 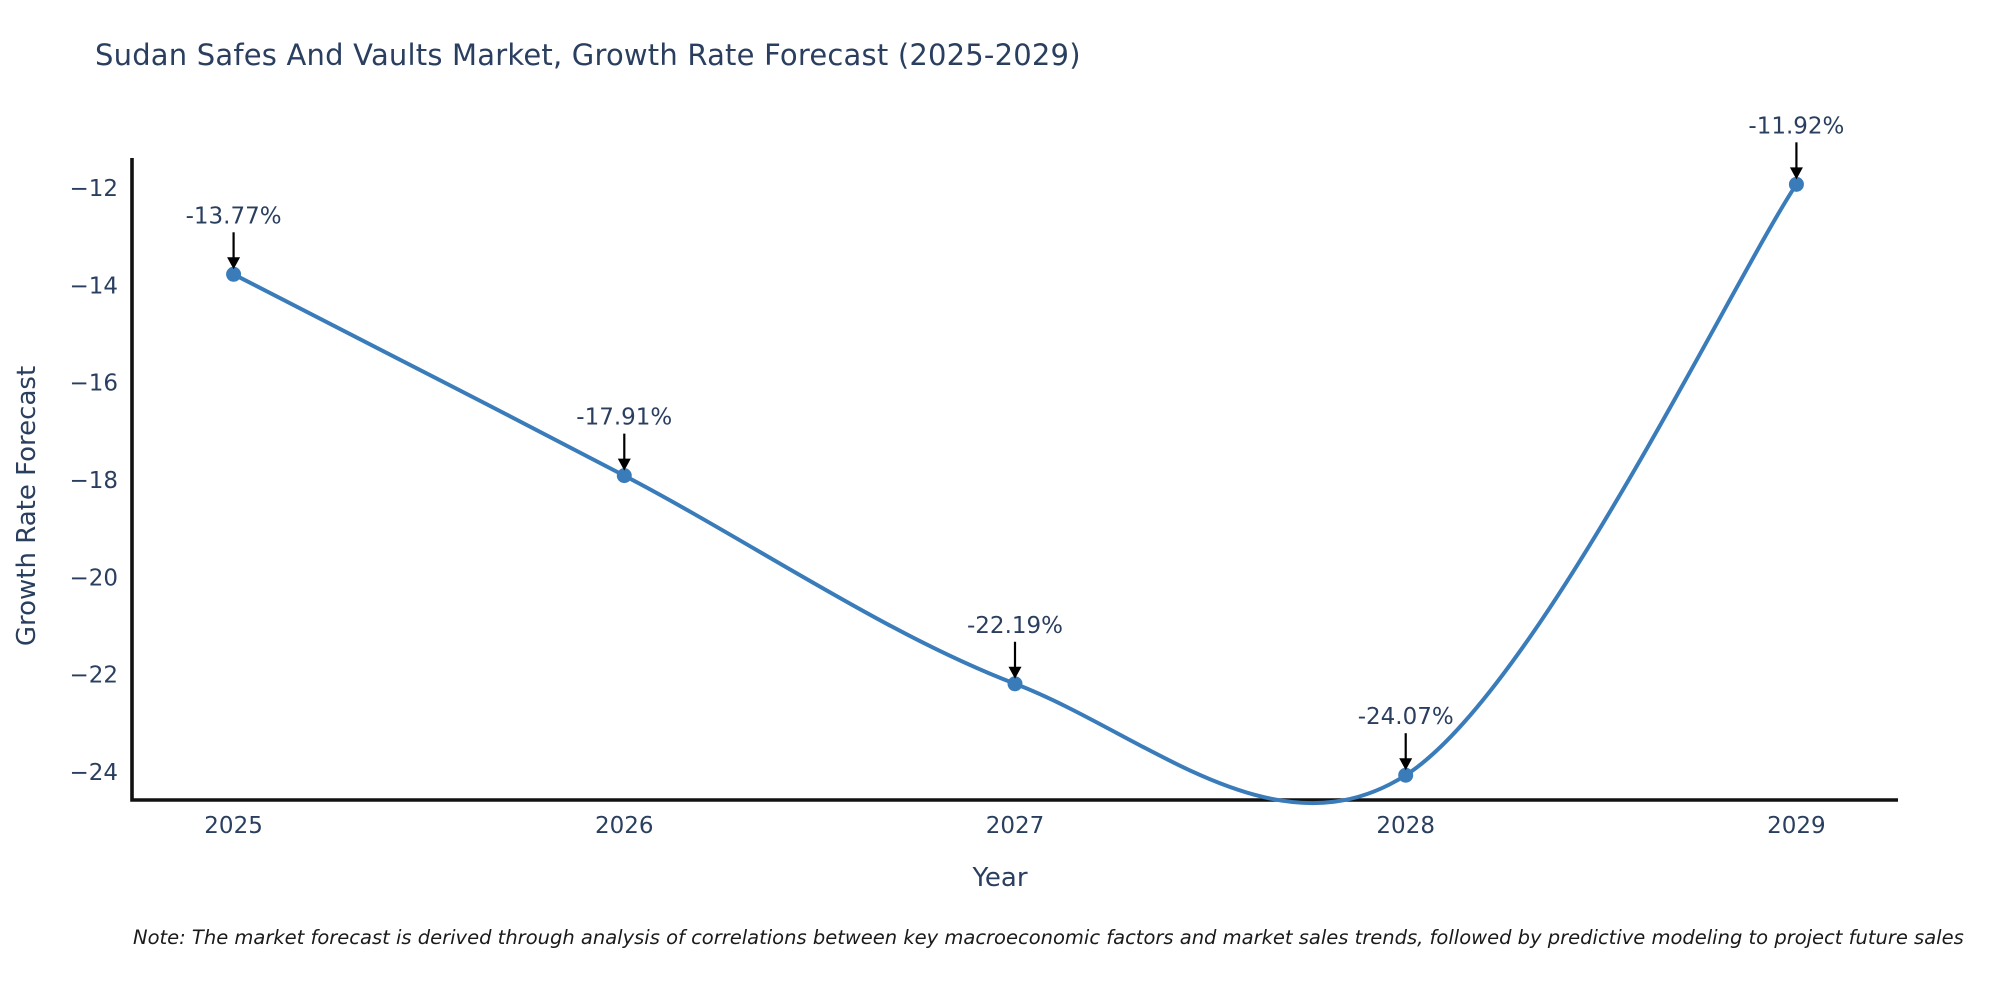 I want to click on y-tick-label: −22, so click(x=93, y=676).